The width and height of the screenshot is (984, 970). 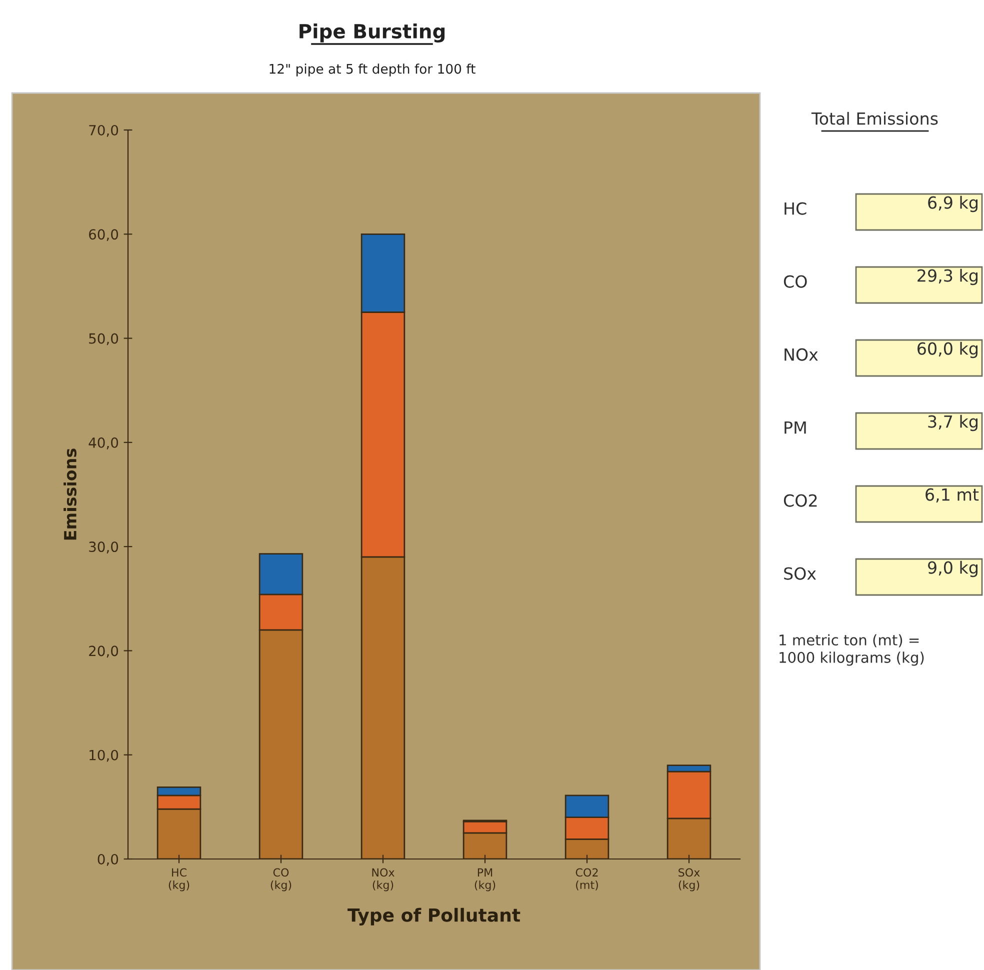 What do you see at coordinates (948, 277) in the screenshot?
I see `text: 29,3 kg` at bounding box center [948, 277].